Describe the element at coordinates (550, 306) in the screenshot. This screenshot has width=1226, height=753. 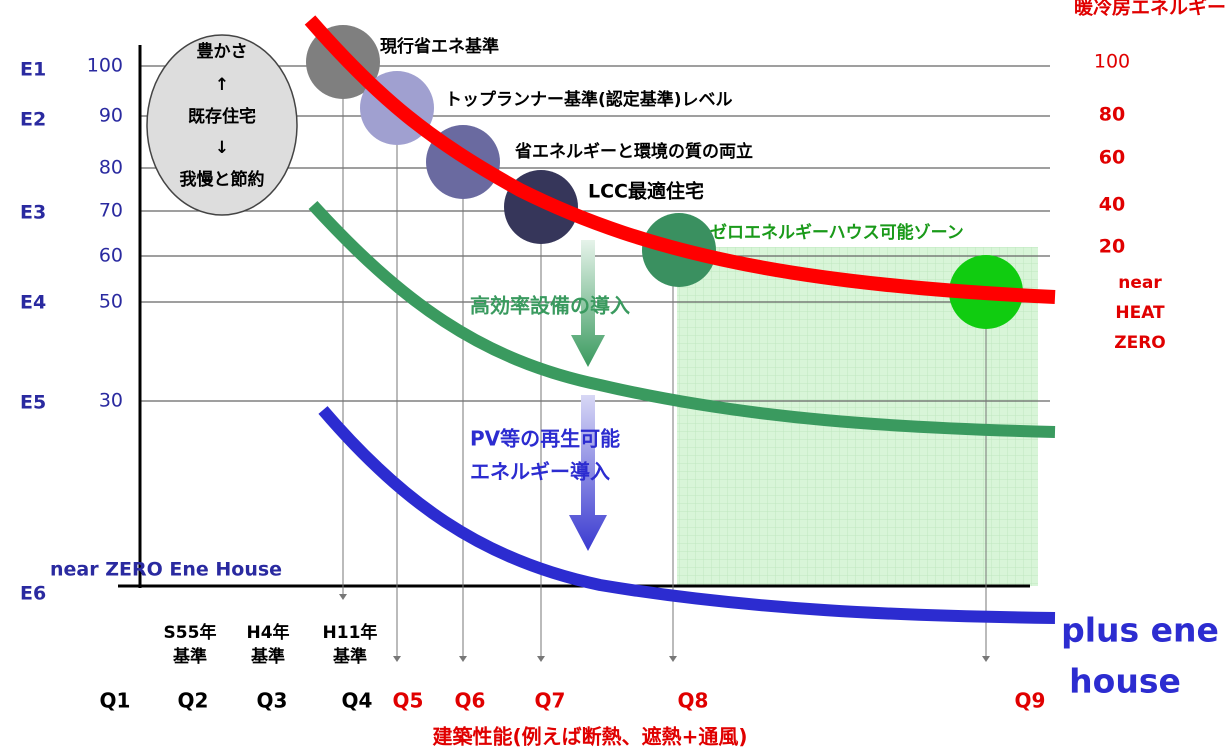
I see `arrow-label: 高効率設備の導入` at that location.